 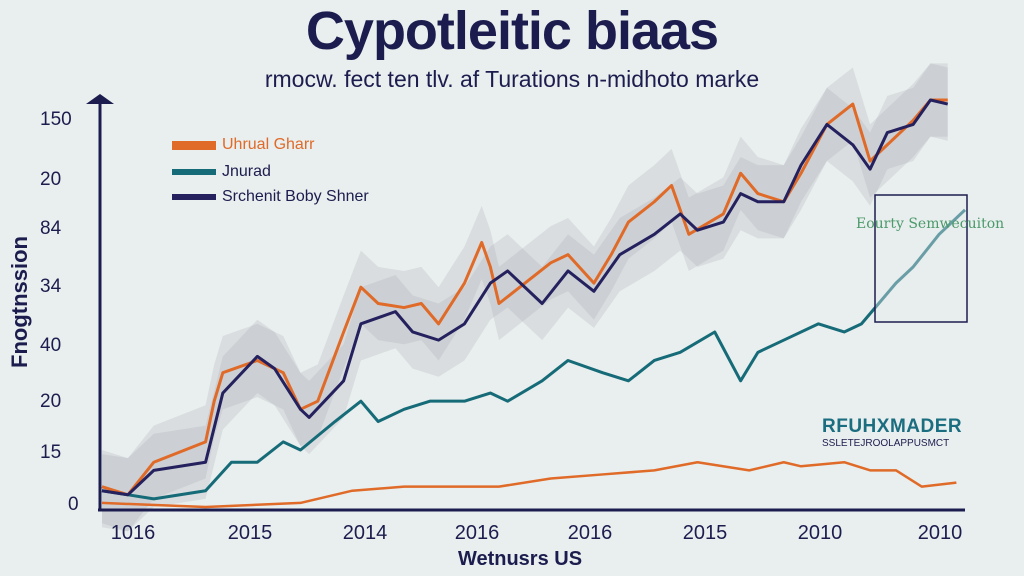 What do you see at coordinates (520, 559) in the screenshot?
I see `x-axis-label: Wetnusrs US` at bounding box center [520, 559].